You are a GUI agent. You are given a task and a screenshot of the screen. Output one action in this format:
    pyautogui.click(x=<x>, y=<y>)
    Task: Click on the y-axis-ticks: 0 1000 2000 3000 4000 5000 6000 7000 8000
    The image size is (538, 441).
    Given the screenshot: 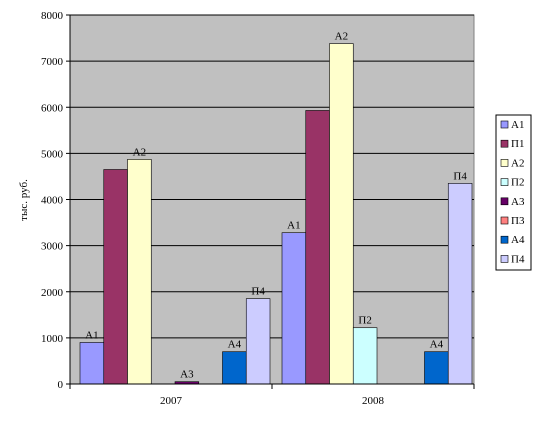 What is the action you would take?
    pyautogui.click(x=55, y=200)
    